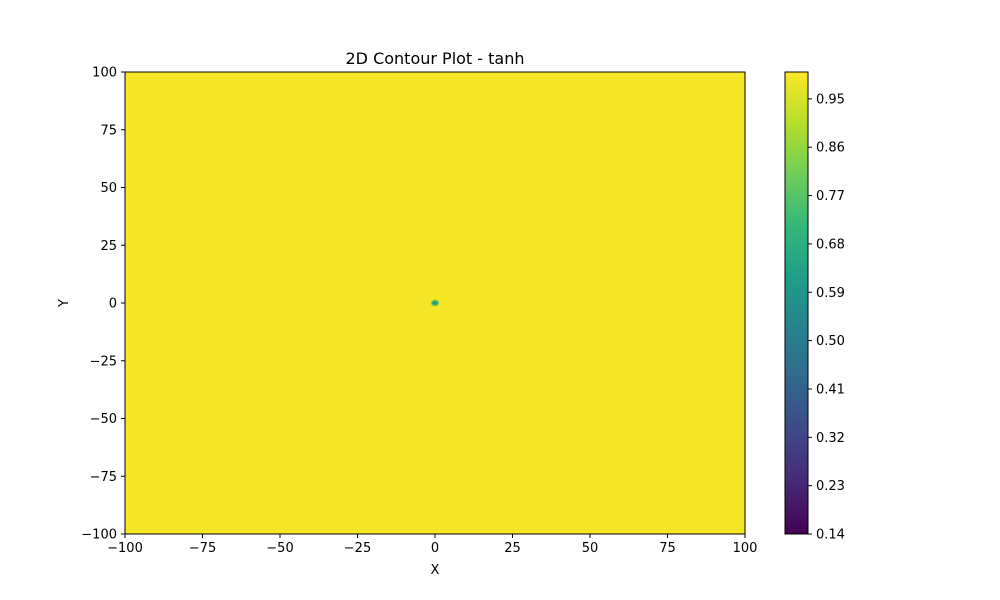 This screenshot has height=600, width=1000. What do you see at coordinates (830, 148) in the screenshot?
I see `colorbar-tick-label: 0.86` at bounding box center [830, 148].